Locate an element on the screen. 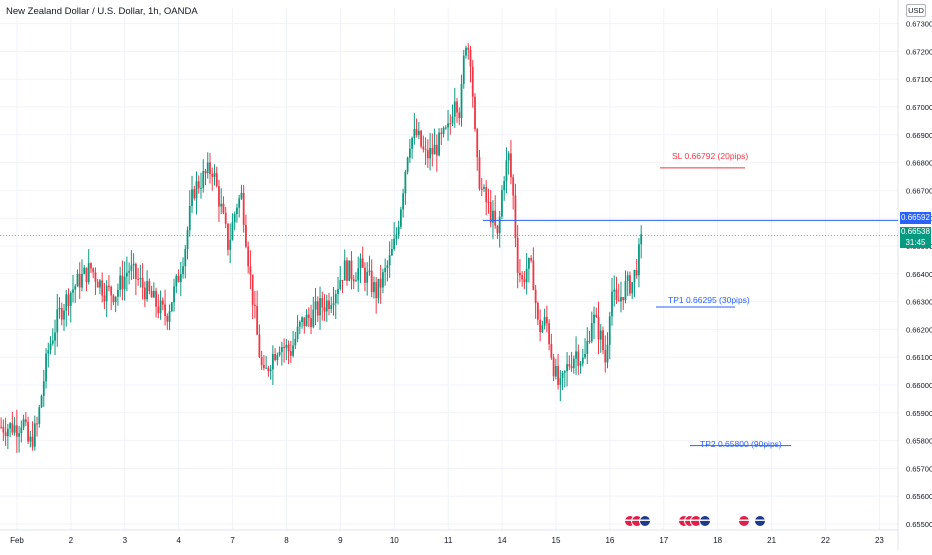 This screenshot has height=555, width=932. last-price-badge: 0.66538 31:45 is located at coordinates (915, 237).